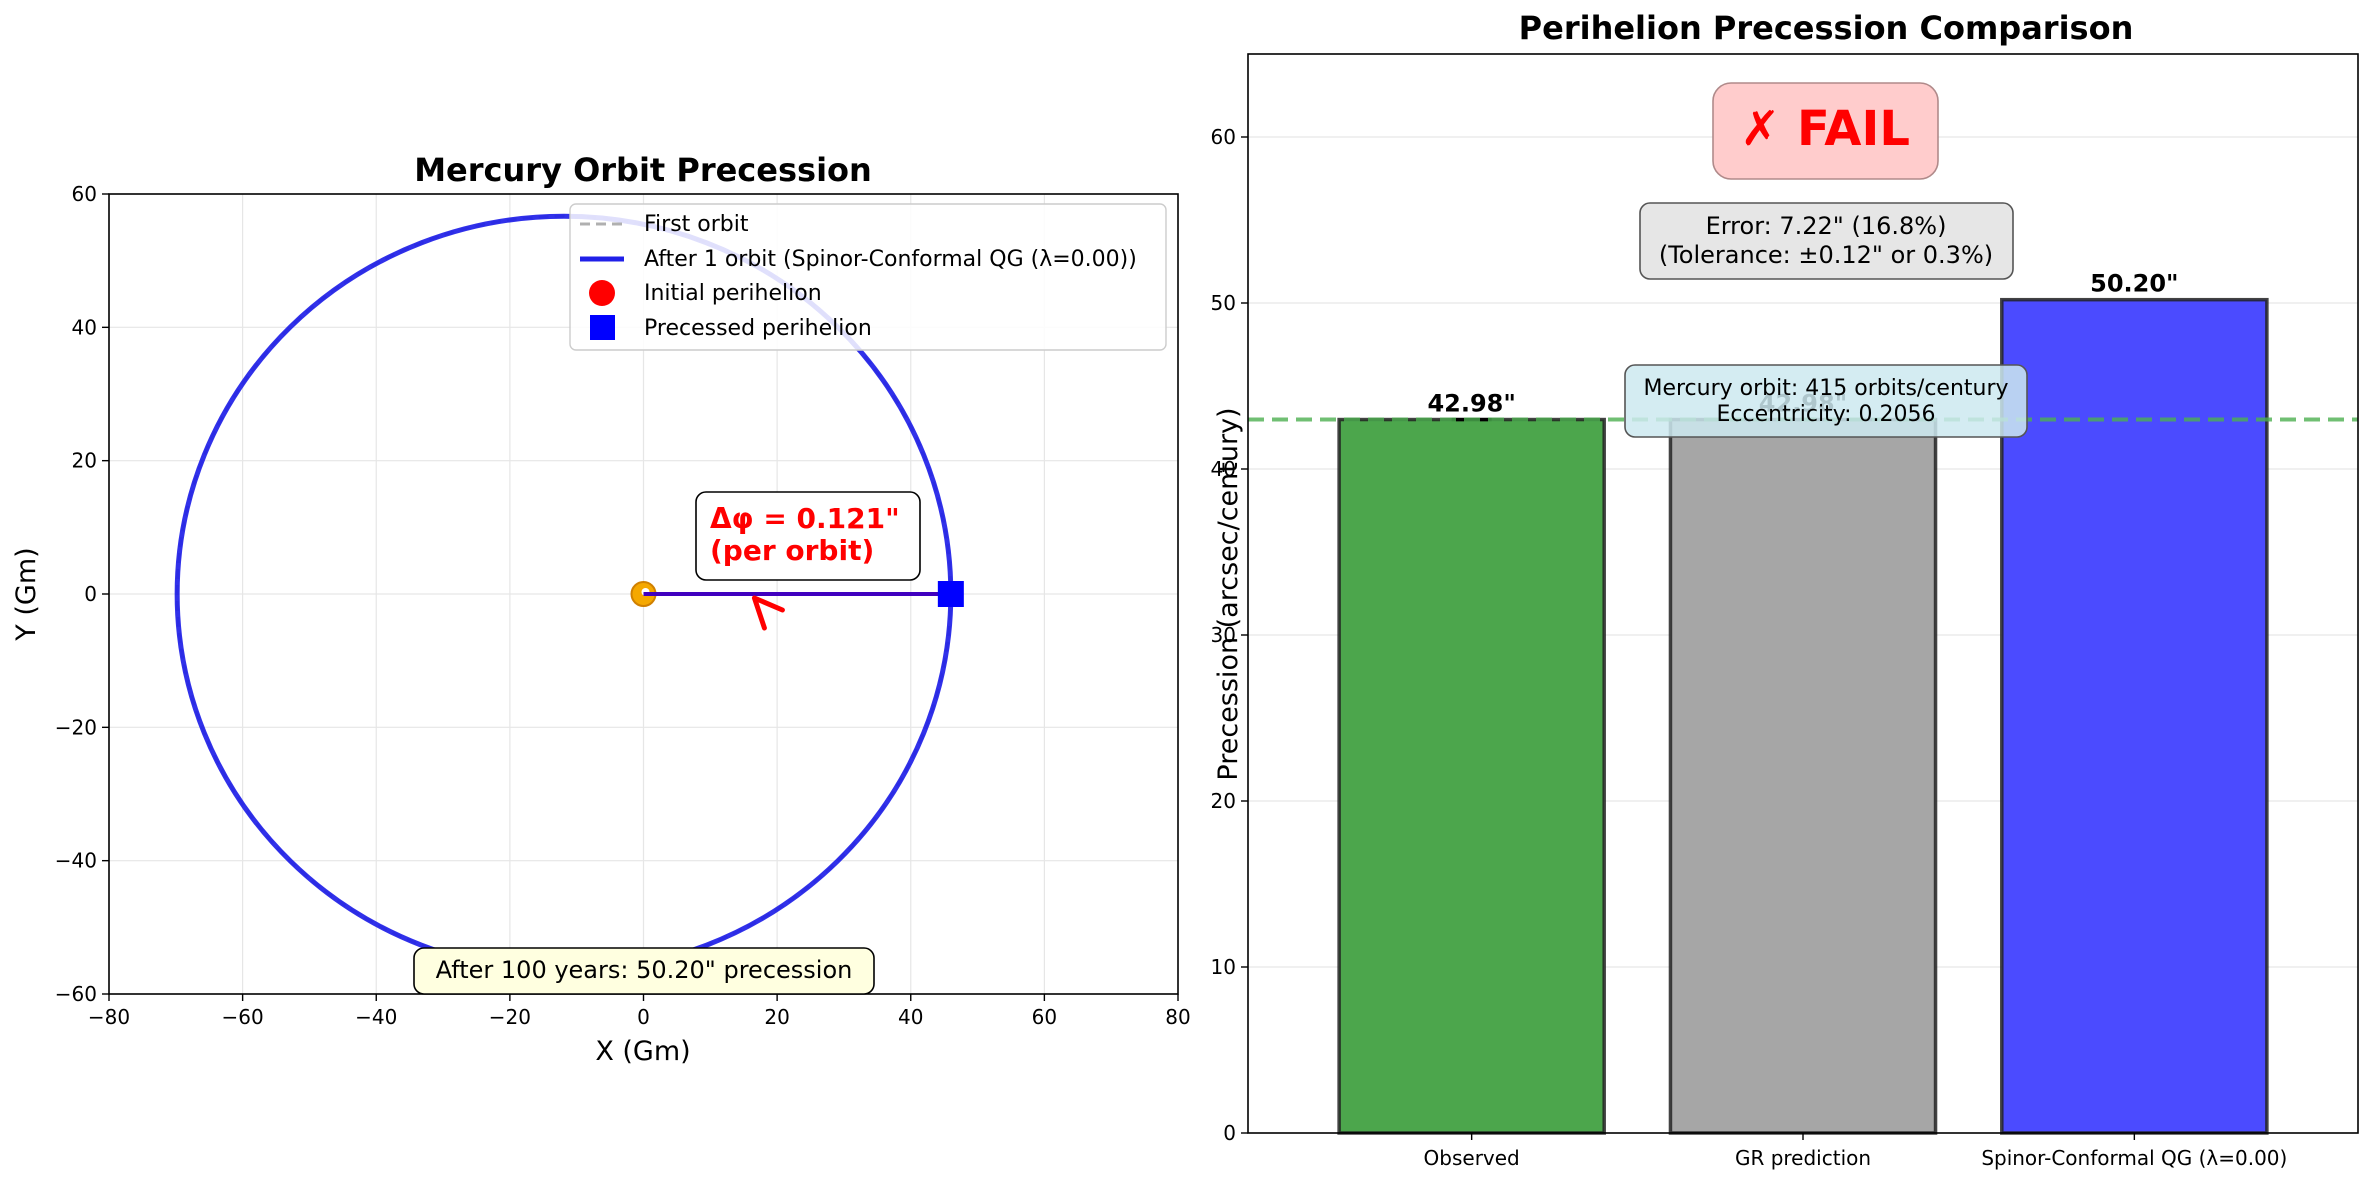 The width and height of the screenshot is (2373, 1184). What do you see at coordinates (76, 861) in the screenshot?
I see `orbit-y-tick-label: −40` at bounding box center [76, 861].